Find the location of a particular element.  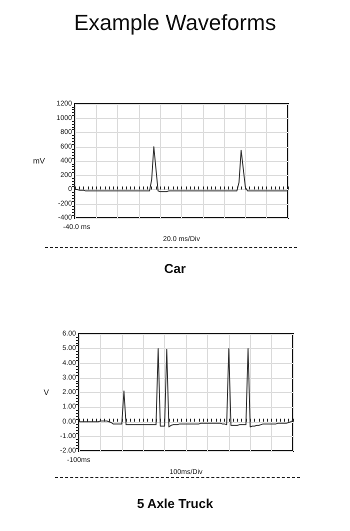

y-axis-title: mV is located at coordinates (39, 161).